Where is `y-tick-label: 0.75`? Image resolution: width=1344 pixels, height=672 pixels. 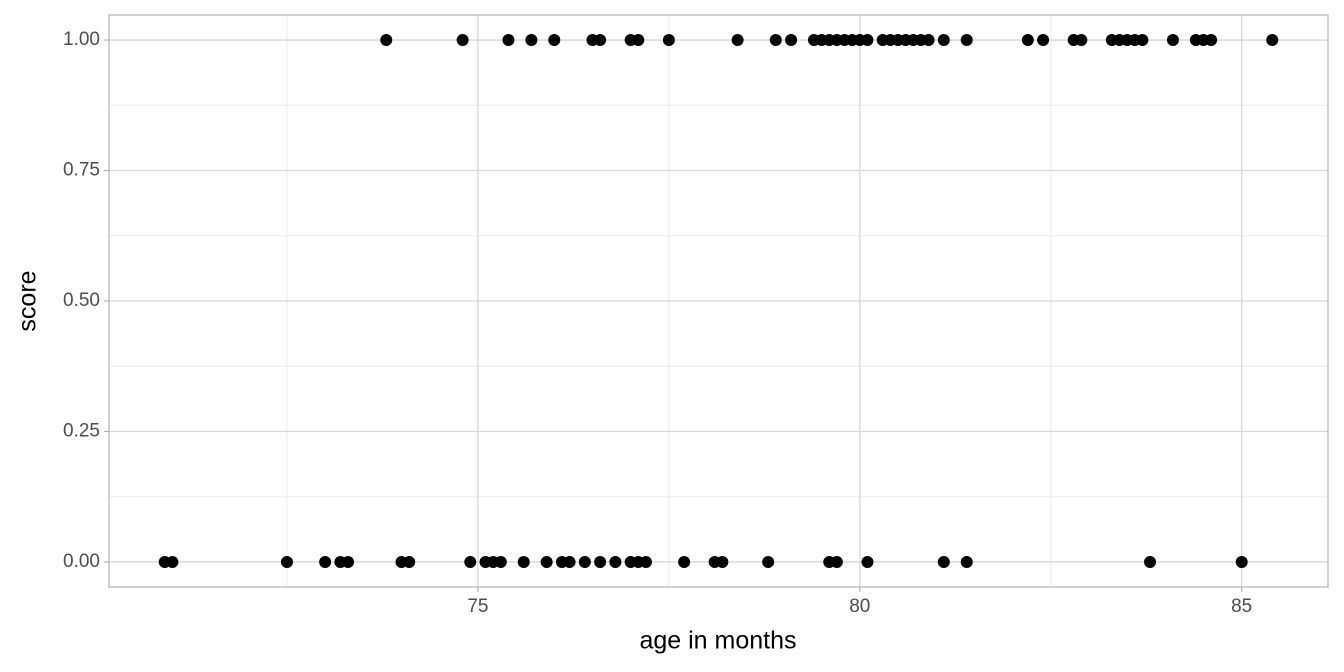
y-tick-label: 0.75 is located at coordinates (81, 170).